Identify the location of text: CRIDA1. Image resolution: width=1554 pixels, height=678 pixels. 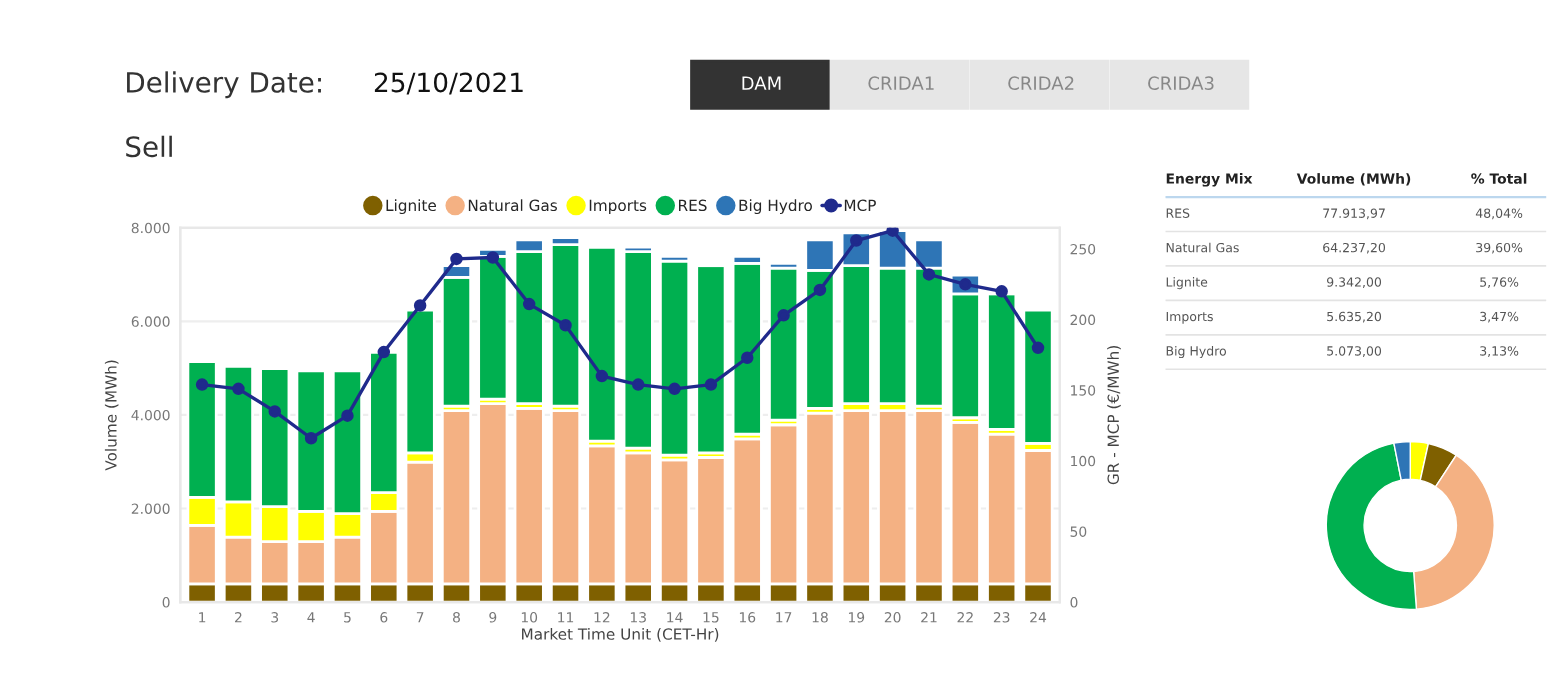
(901, 83).